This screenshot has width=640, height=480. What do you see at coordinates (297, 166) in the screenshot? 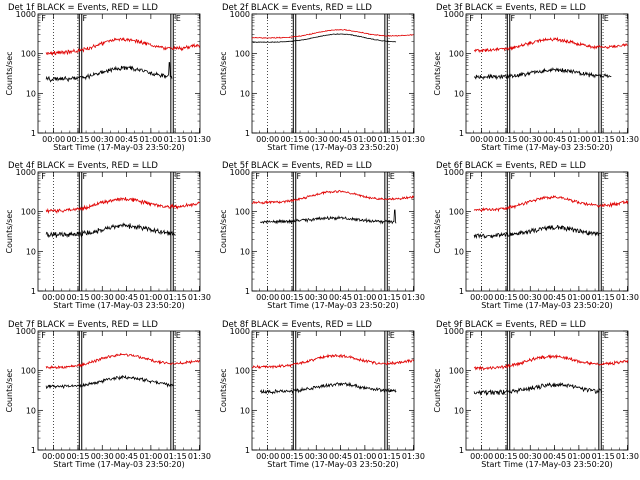
I see `panel-title: Det 5f BLACK = Events, RED = LLD` at bounding box center [297, 166].